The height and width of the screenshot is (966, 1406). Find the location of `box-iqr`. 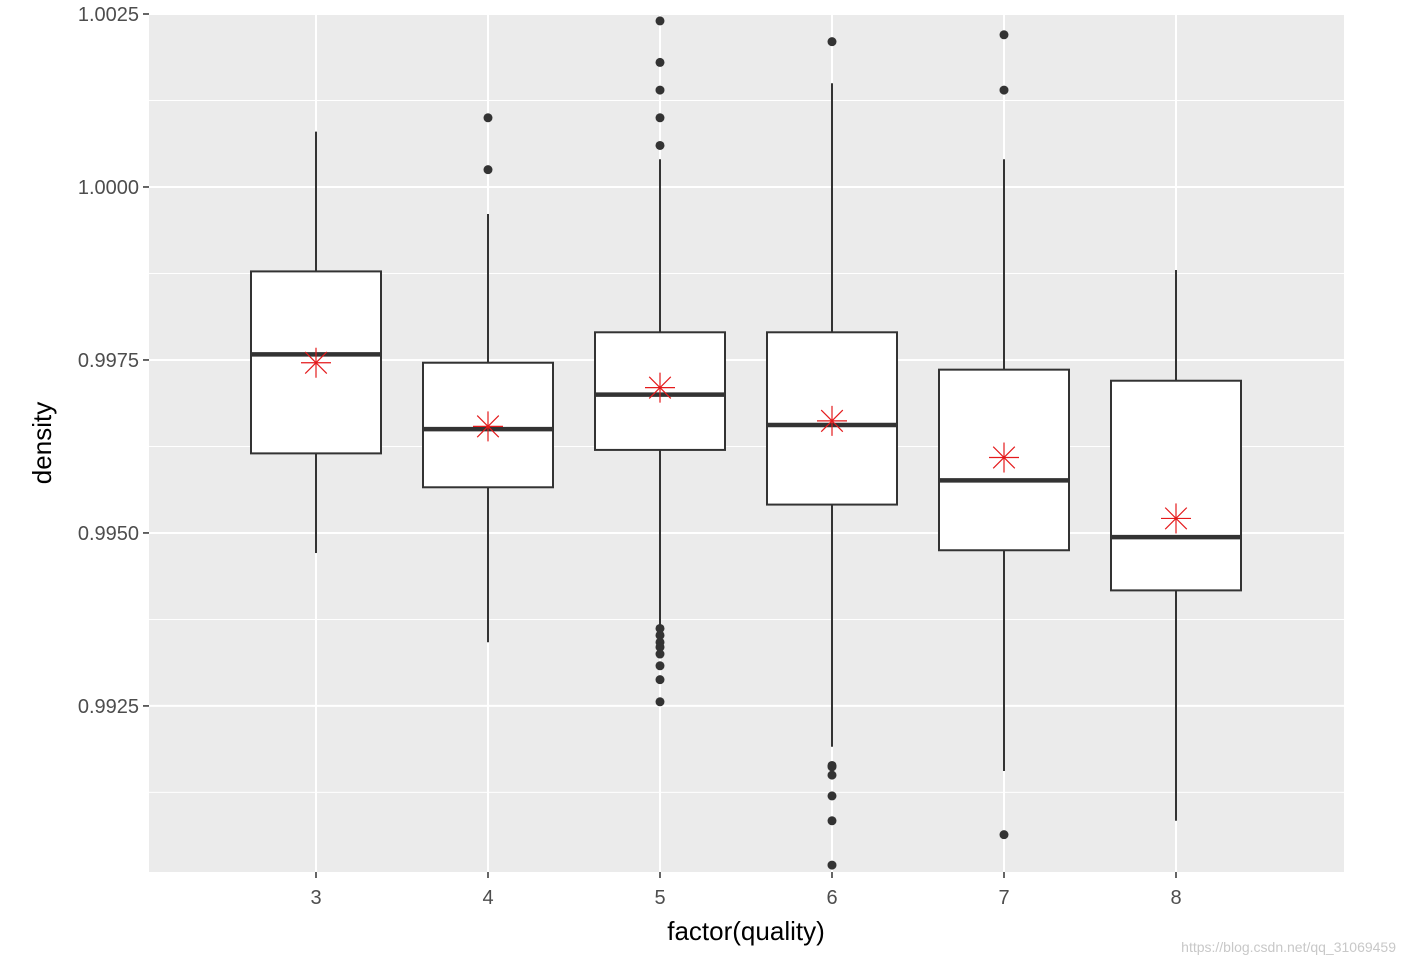

box-iqr is located at coordinates (1176, 485).